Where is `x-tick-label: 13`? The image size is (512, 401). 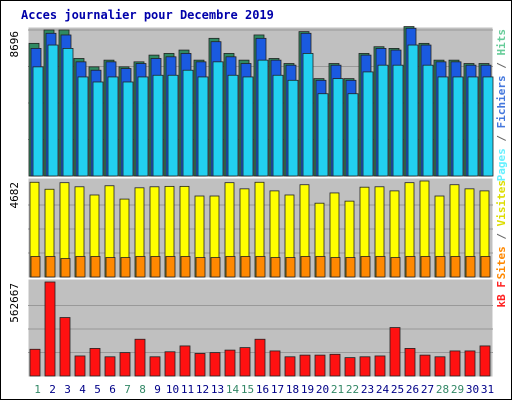
x-tick-label: 13 is located at coordinates (217, 389).